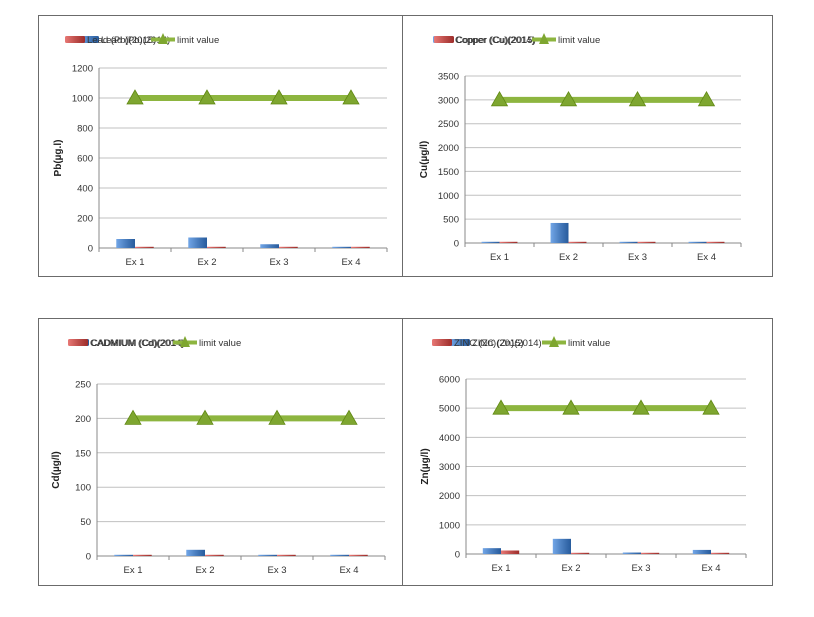 Image resolution: width=814 pixels, height=617 pixels. What do you see at coordinates (448, 172) in the screenshot?
I see `y-tick-label: 1500` at bounding box center [448, 172].